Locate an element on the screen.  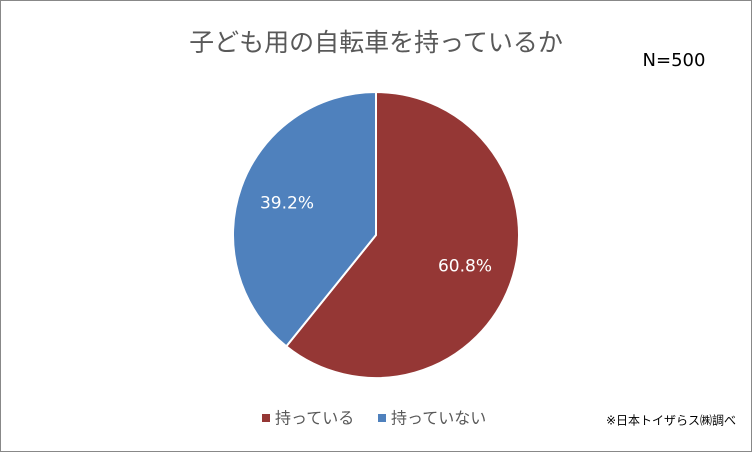
legend-label: 持っている is located at coordinates (314, 418).